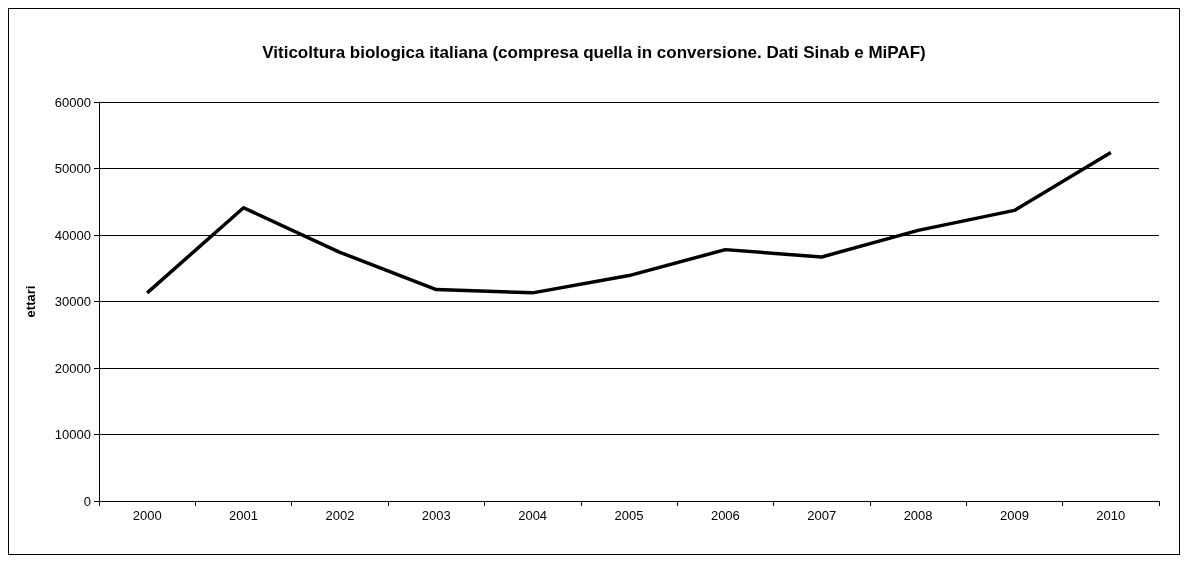  What do you see at coordinates (244, 515) in the screenshot?
I see `x-tick-label: 2001` at bounding box center [244, 515].